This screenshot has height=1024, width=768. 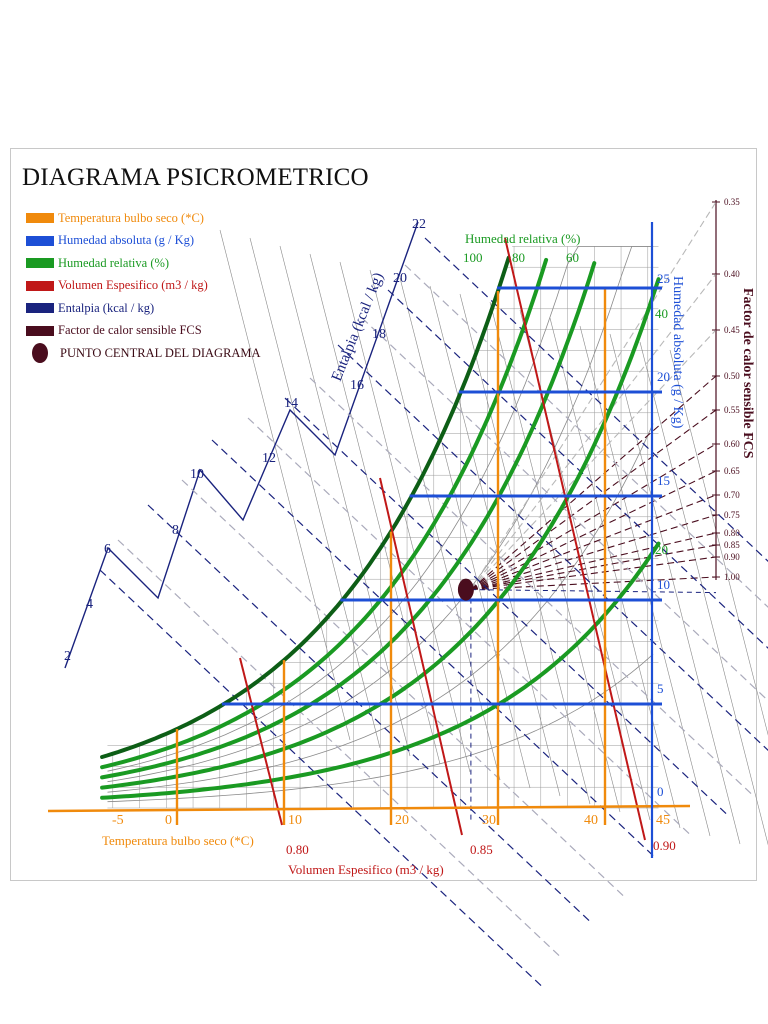 What do you see at coordinates (732, 471) in the screenshot?
I see `fcs-tick-label: 0.65` at bounding box center [732, 471].